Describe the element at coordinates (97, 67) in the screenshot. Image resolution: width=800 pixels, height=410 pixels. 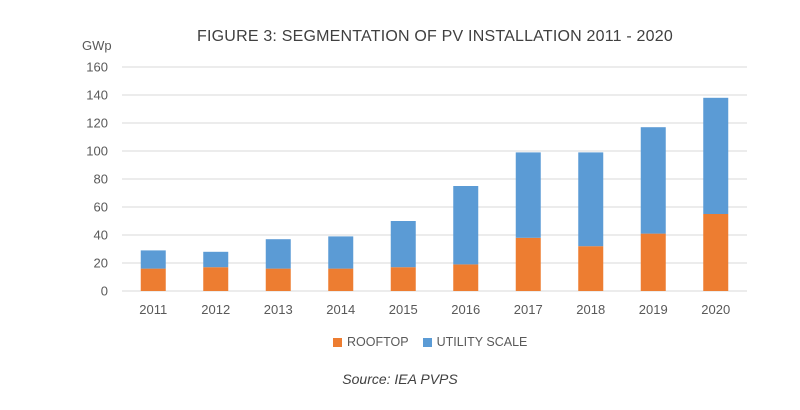
I see `y-tick-label: 160` at that location.